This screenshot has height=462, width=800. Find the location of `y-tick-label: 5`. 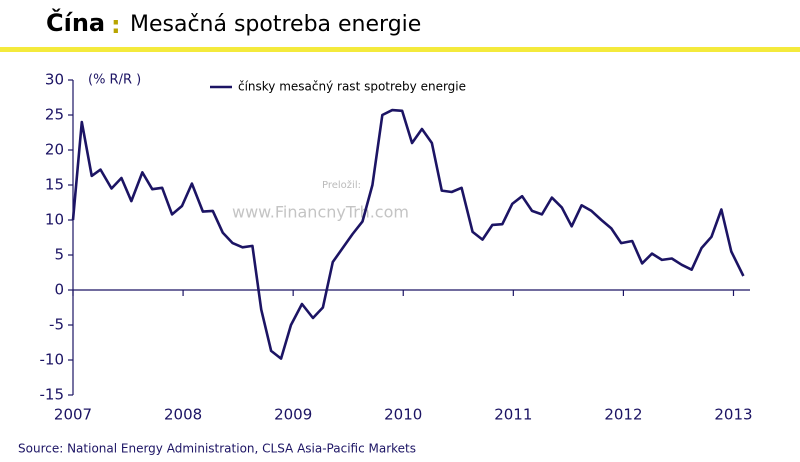

y-tick-label: 5 is located at coordinates (59, 255).